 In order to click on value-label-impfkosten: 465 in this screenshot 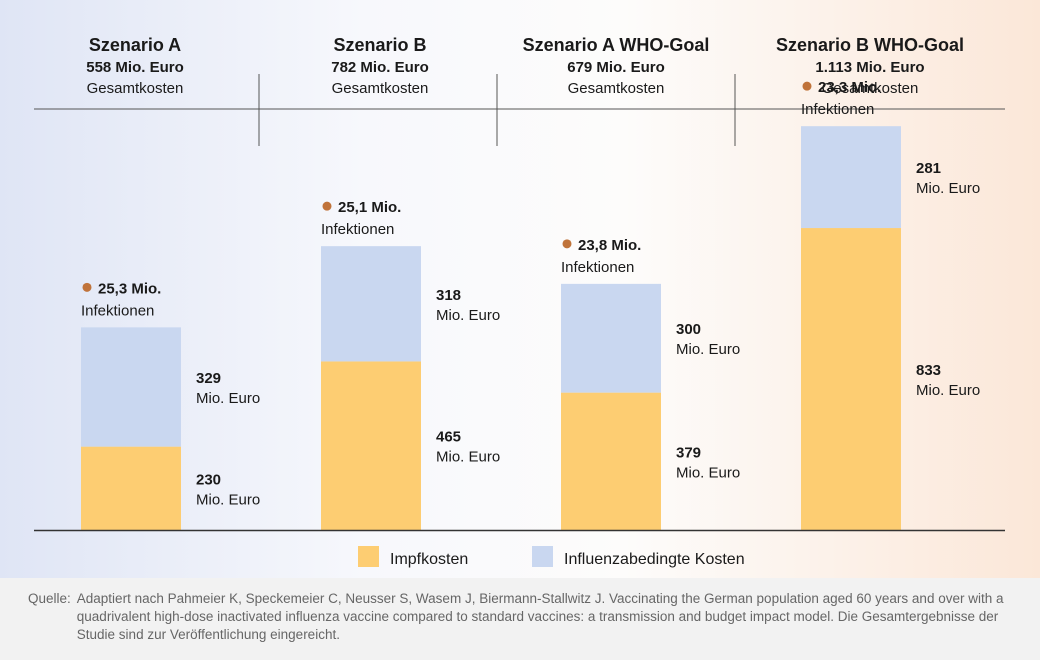, I will do `click(448, 437)`.